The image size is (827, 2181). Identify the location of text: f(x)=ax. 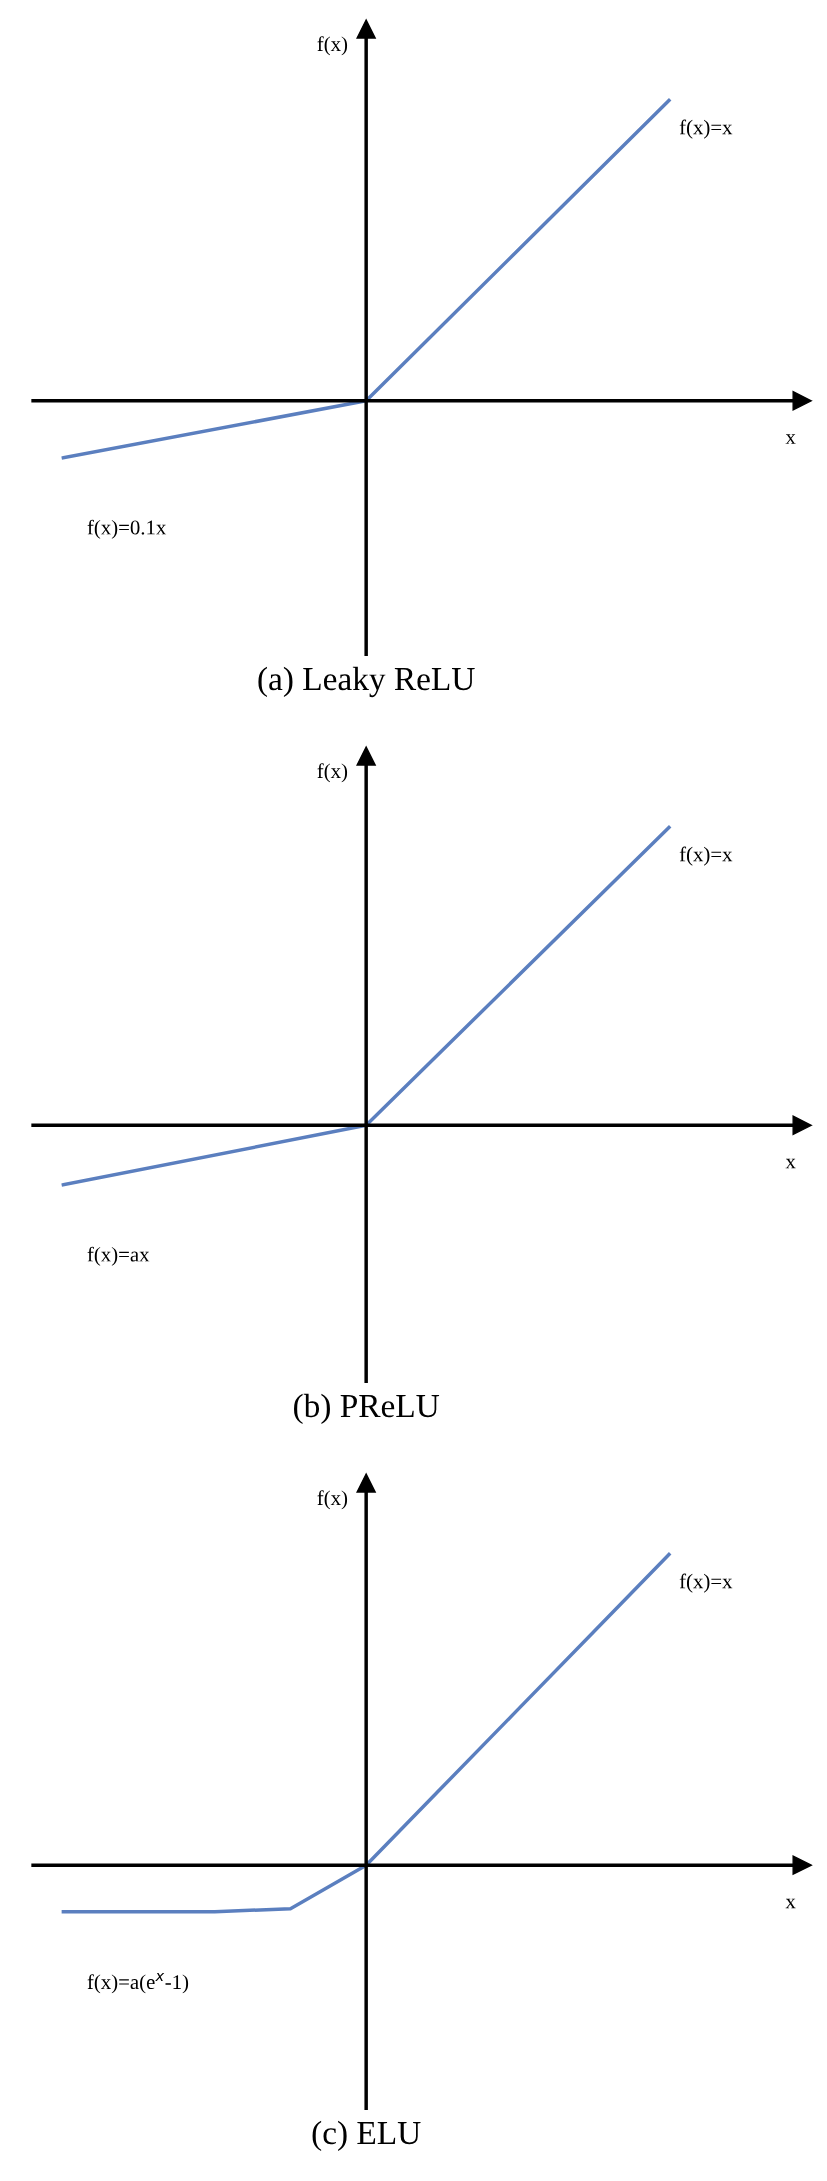
(118, 1256).